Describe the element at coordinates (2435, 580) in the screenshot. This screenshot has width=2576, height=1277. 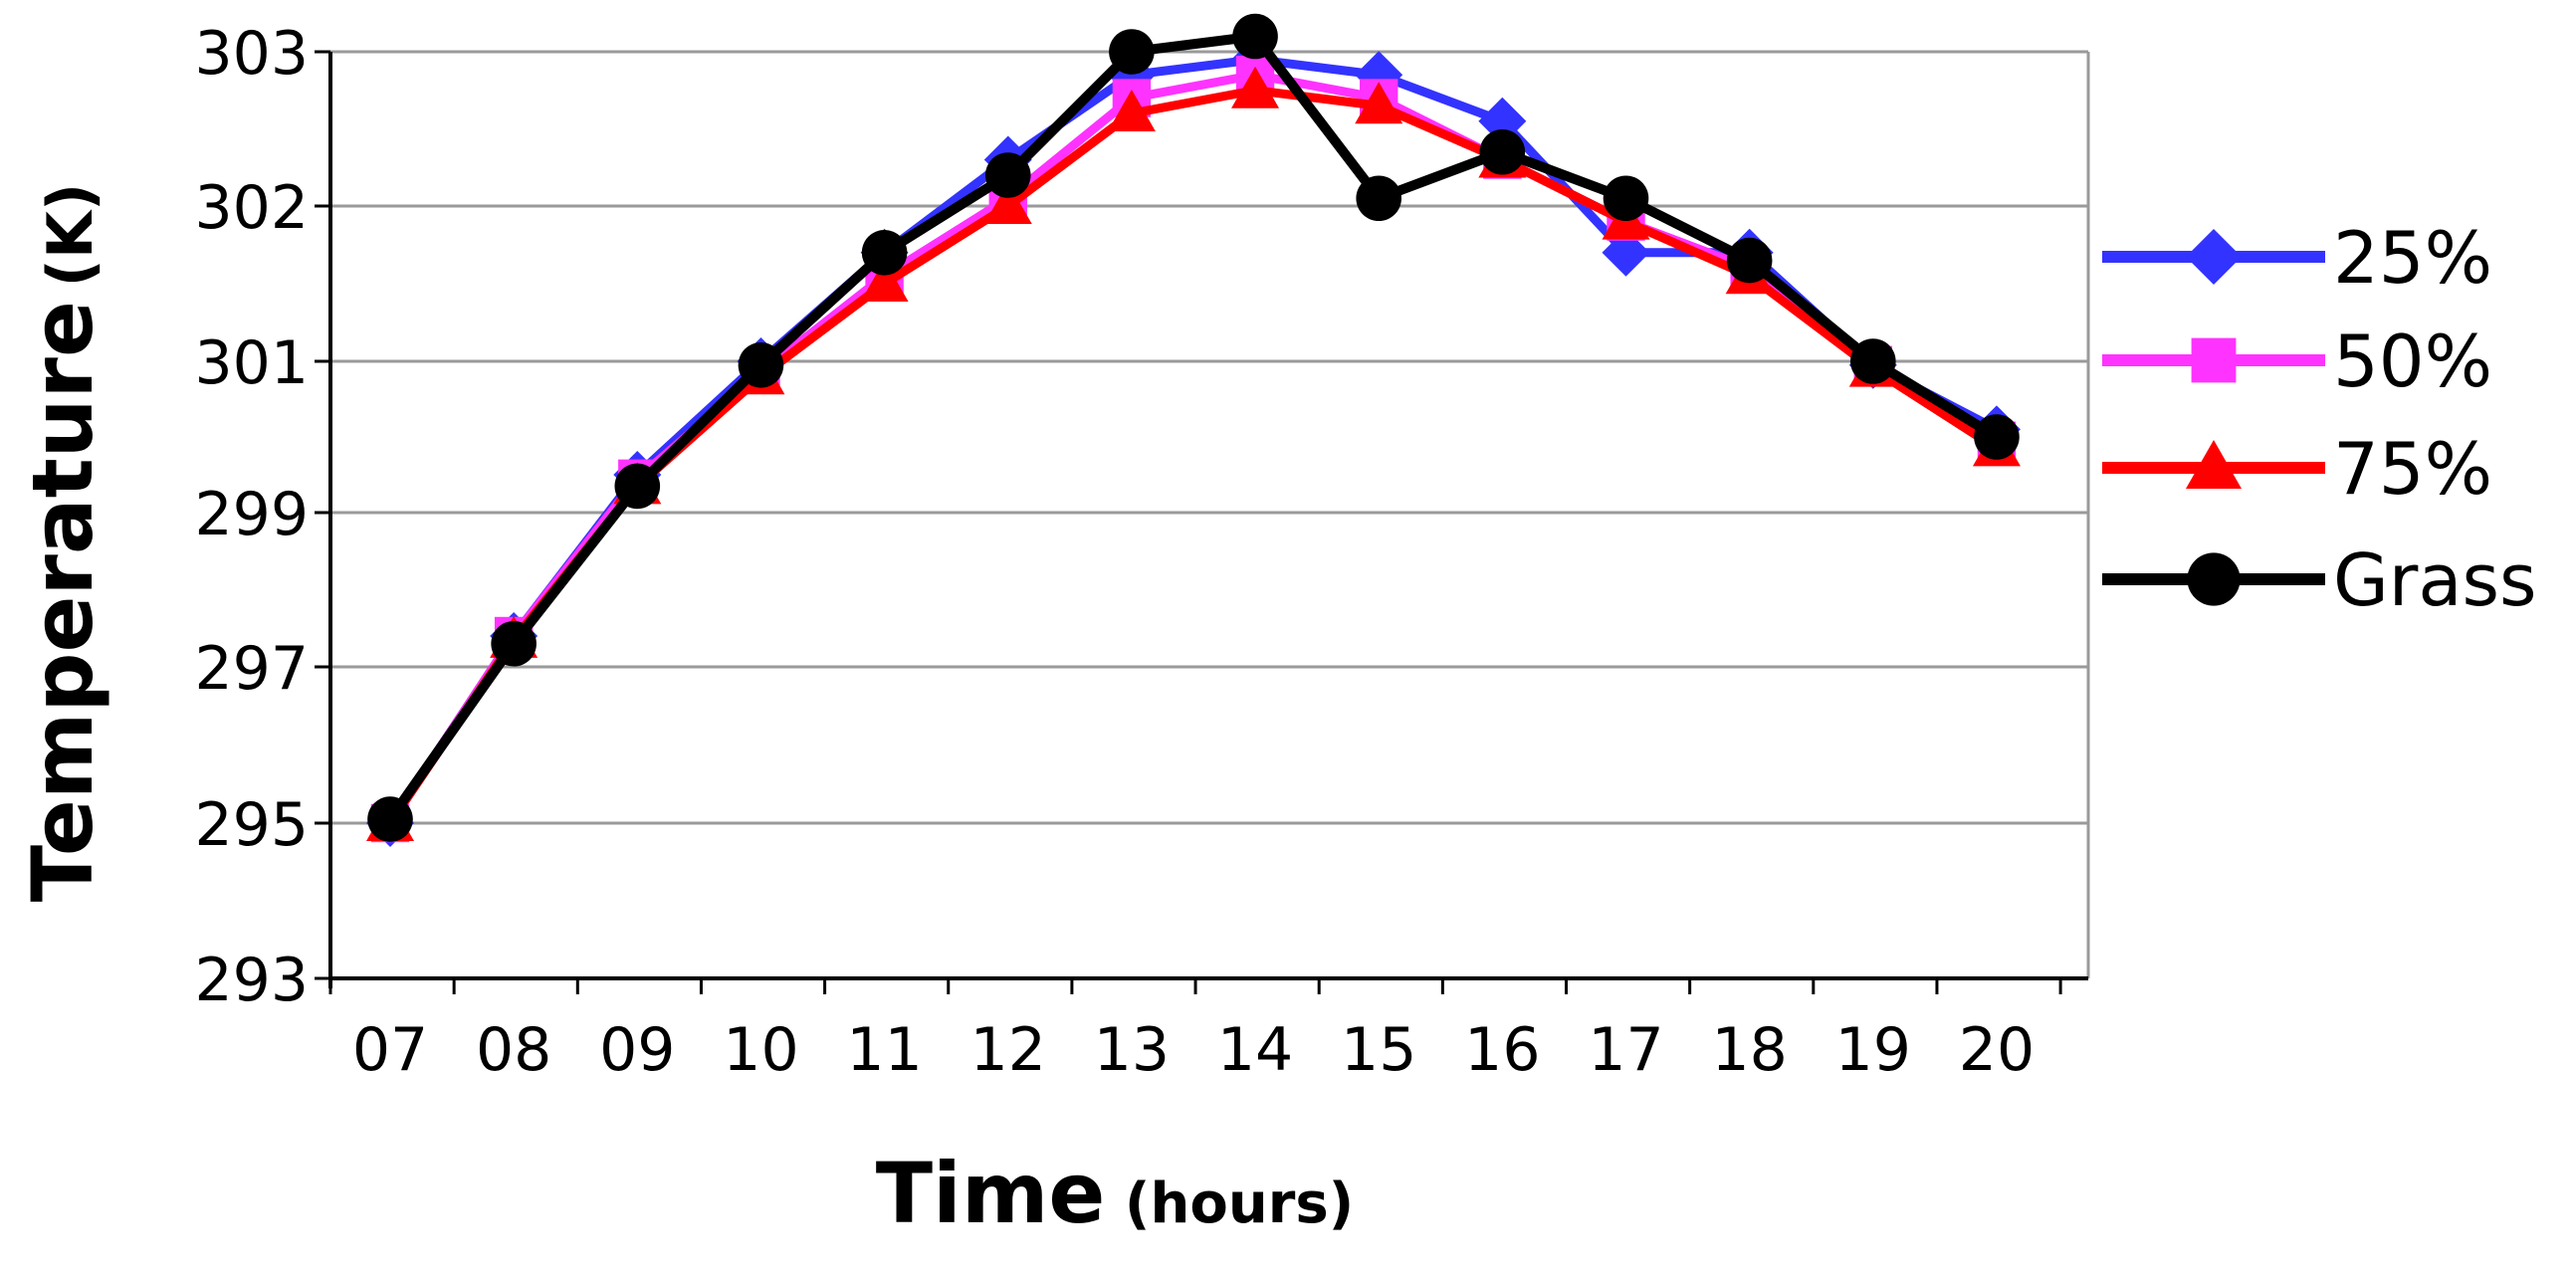
I see `legend-label: Grass` at that location.